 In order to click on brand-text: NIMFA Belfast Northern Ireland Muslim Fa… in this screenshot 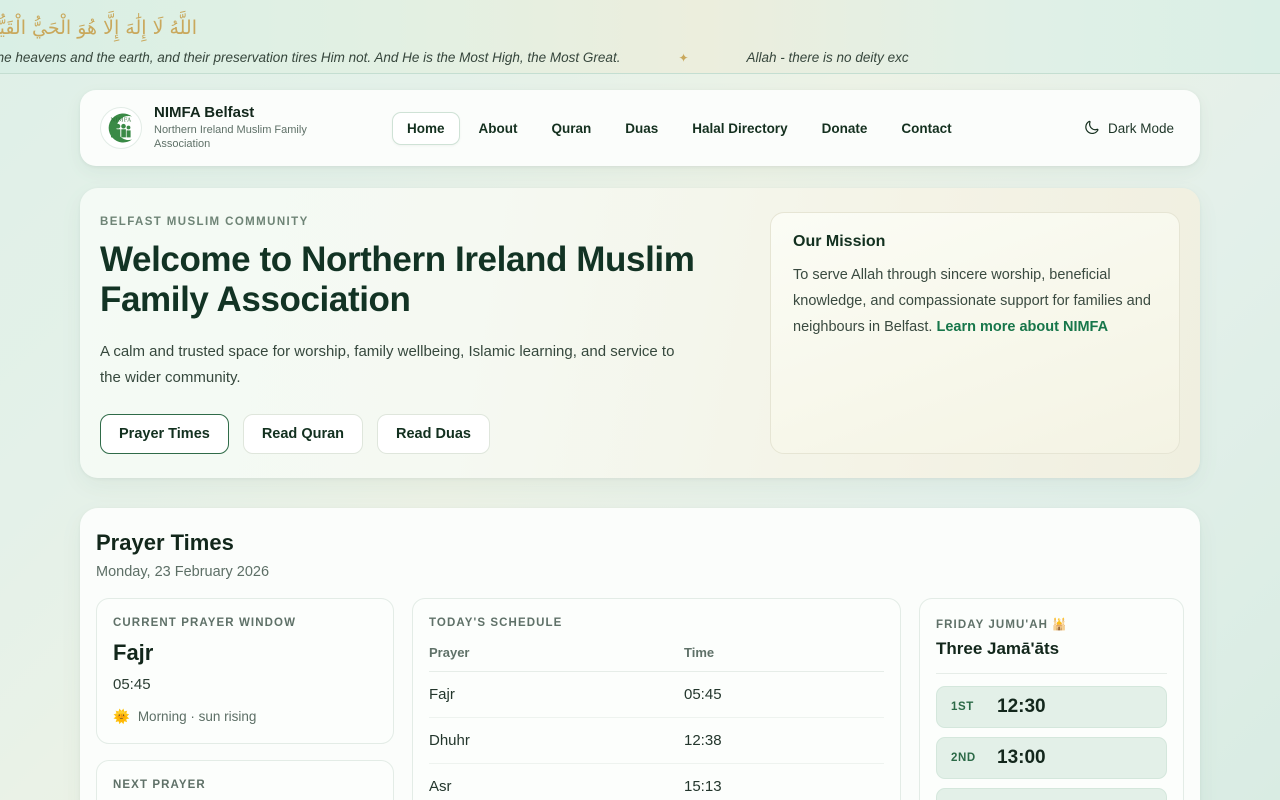, I will do `click(239, 127)`.